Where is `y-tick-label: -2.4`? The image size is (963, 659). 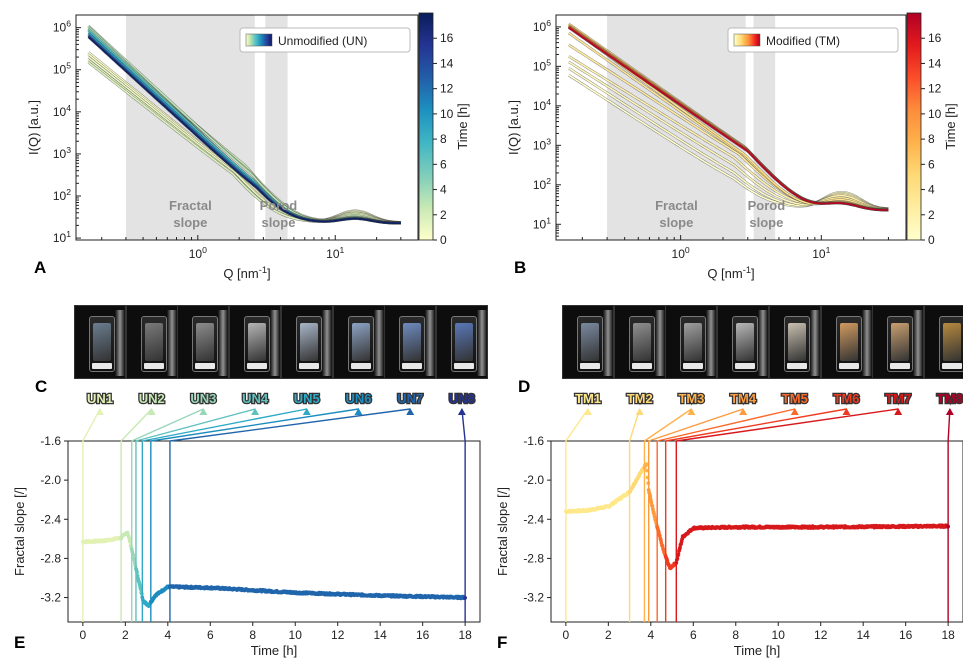
y-tick-label: -2.4 is located at coordinates (533, 519).